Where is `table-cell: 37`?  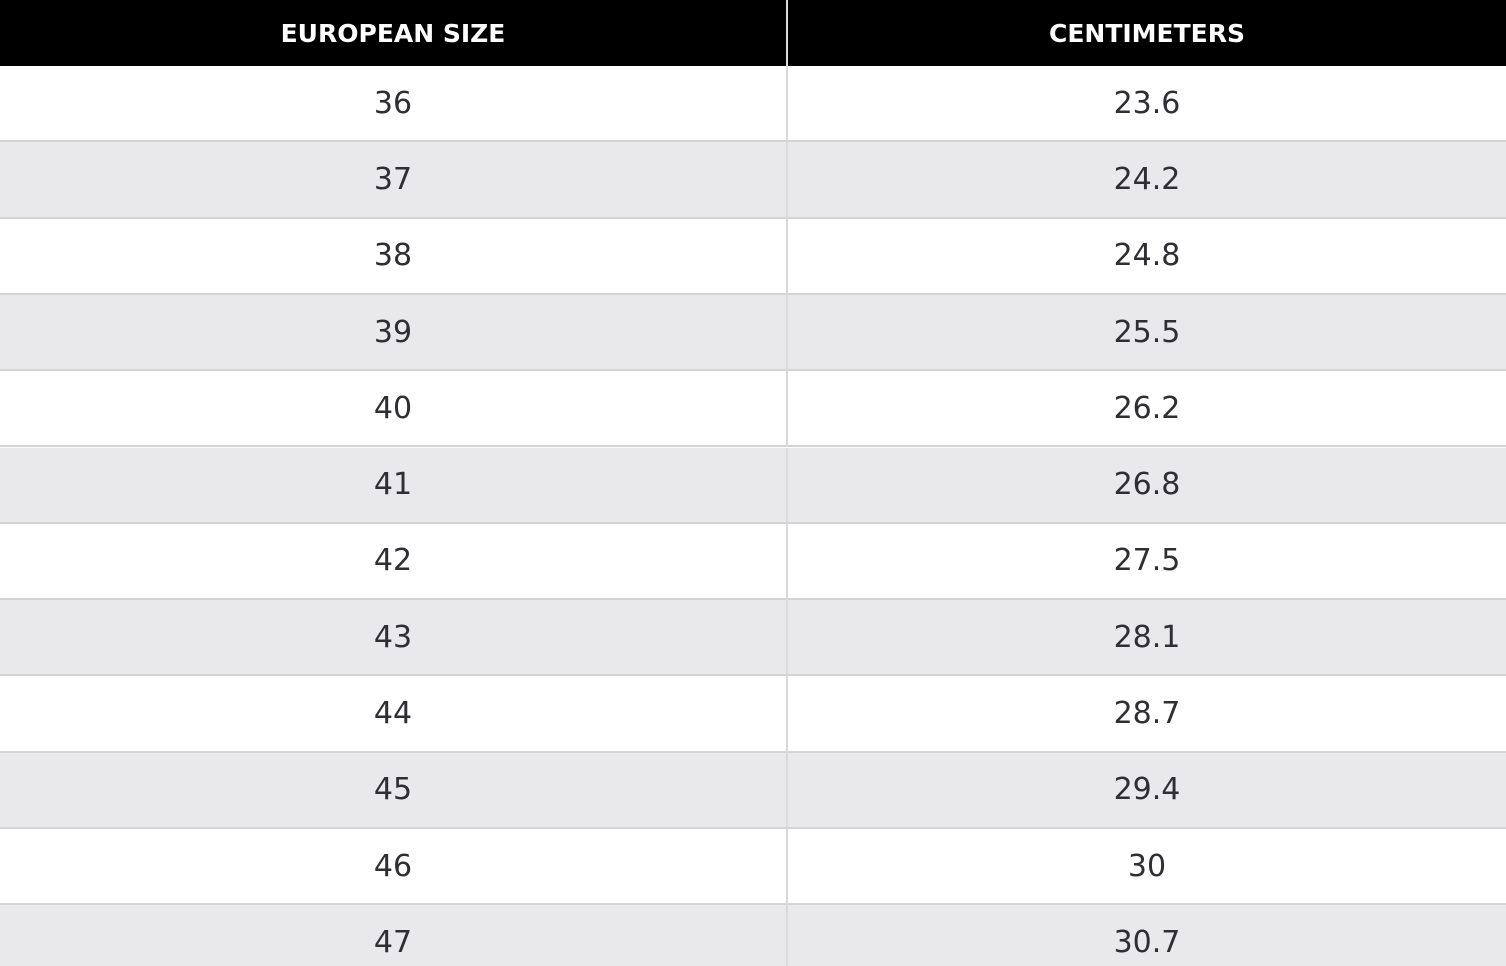 table-cell: 37 is located at coordinates (394, 180).